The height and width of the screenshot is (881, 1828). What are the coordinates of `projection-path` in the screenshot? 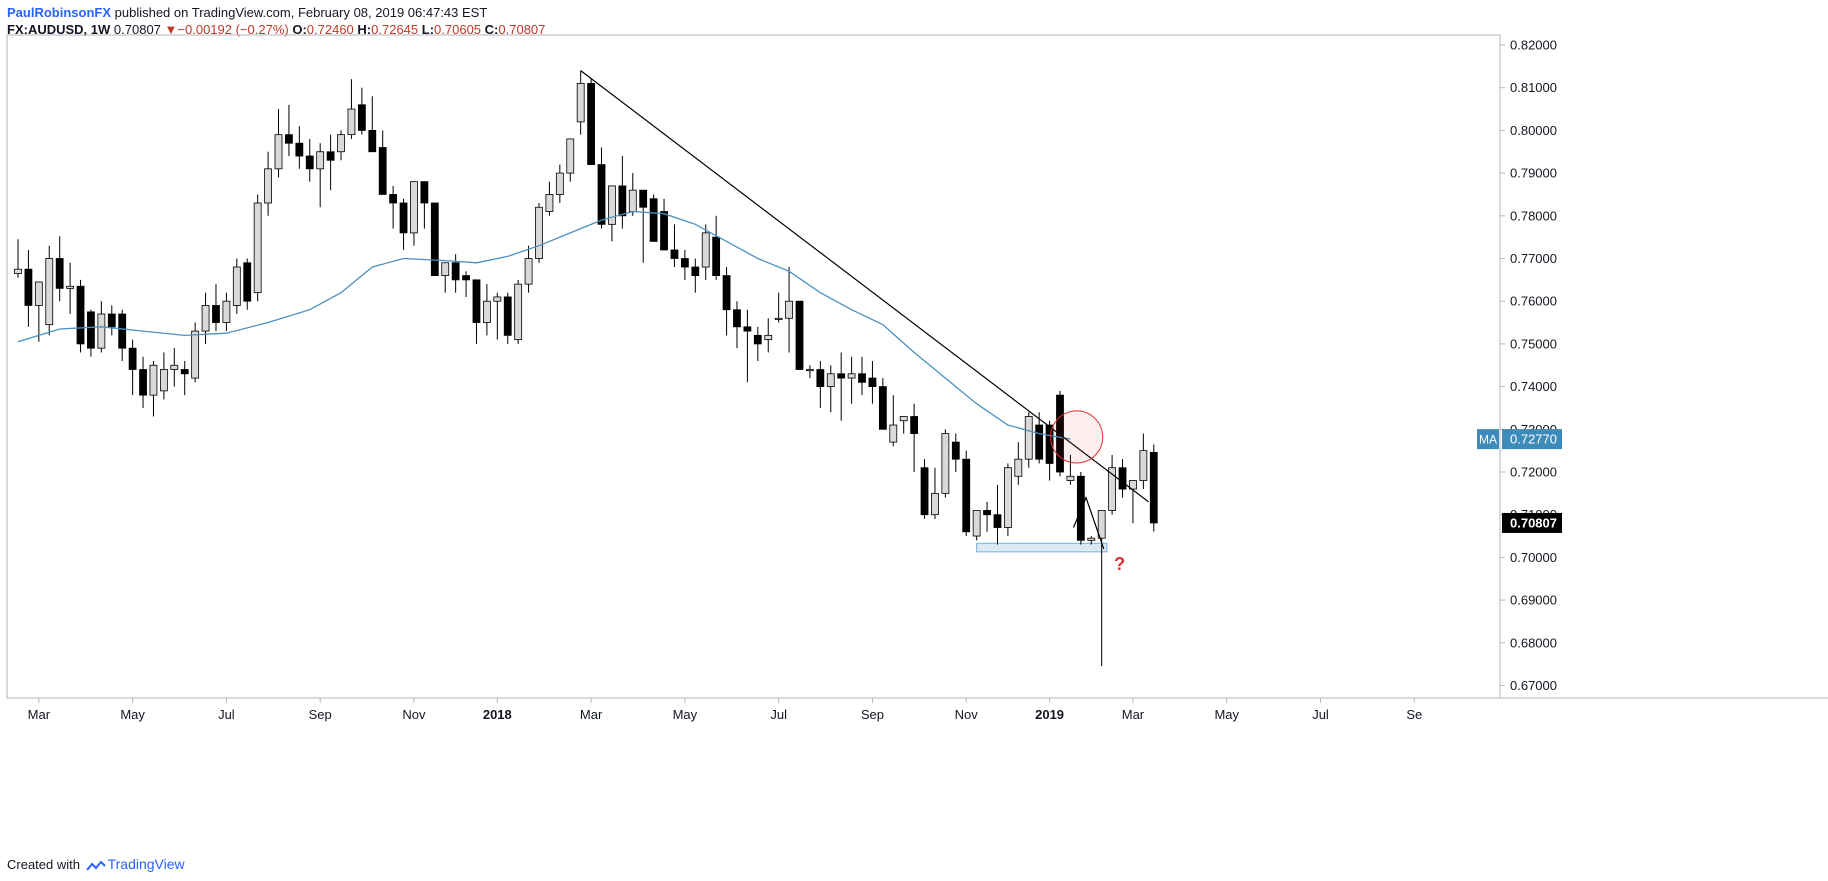 It's located at (1088, 522).